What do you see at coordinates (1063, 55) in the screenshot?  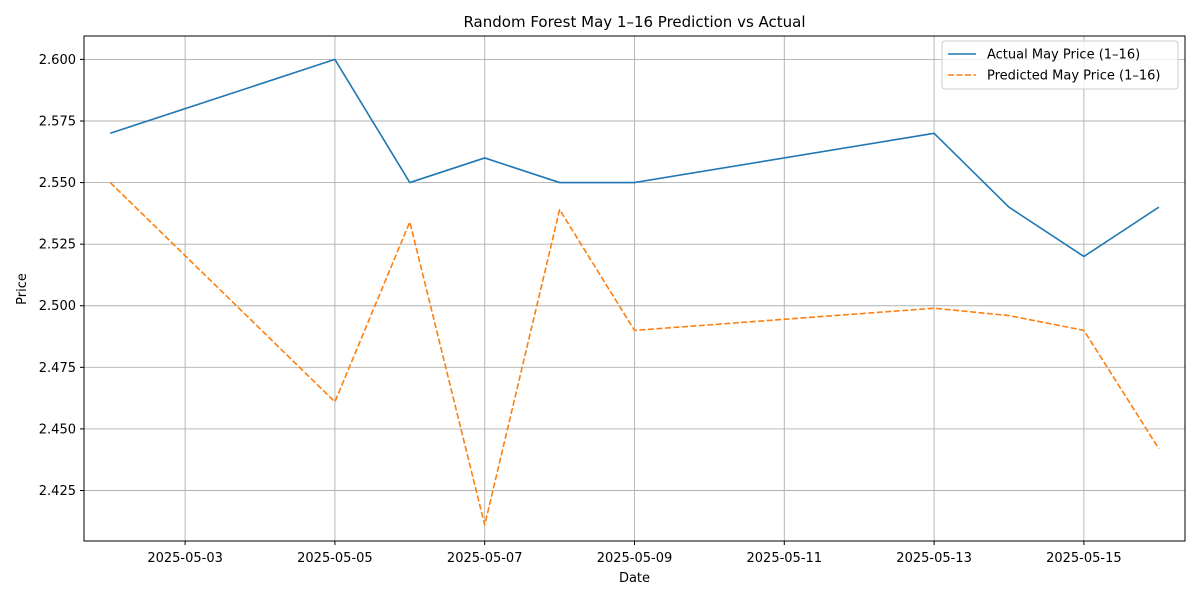 I see `legend-label: Actual May Price (1–16)` at bounding box center [1063, 55].